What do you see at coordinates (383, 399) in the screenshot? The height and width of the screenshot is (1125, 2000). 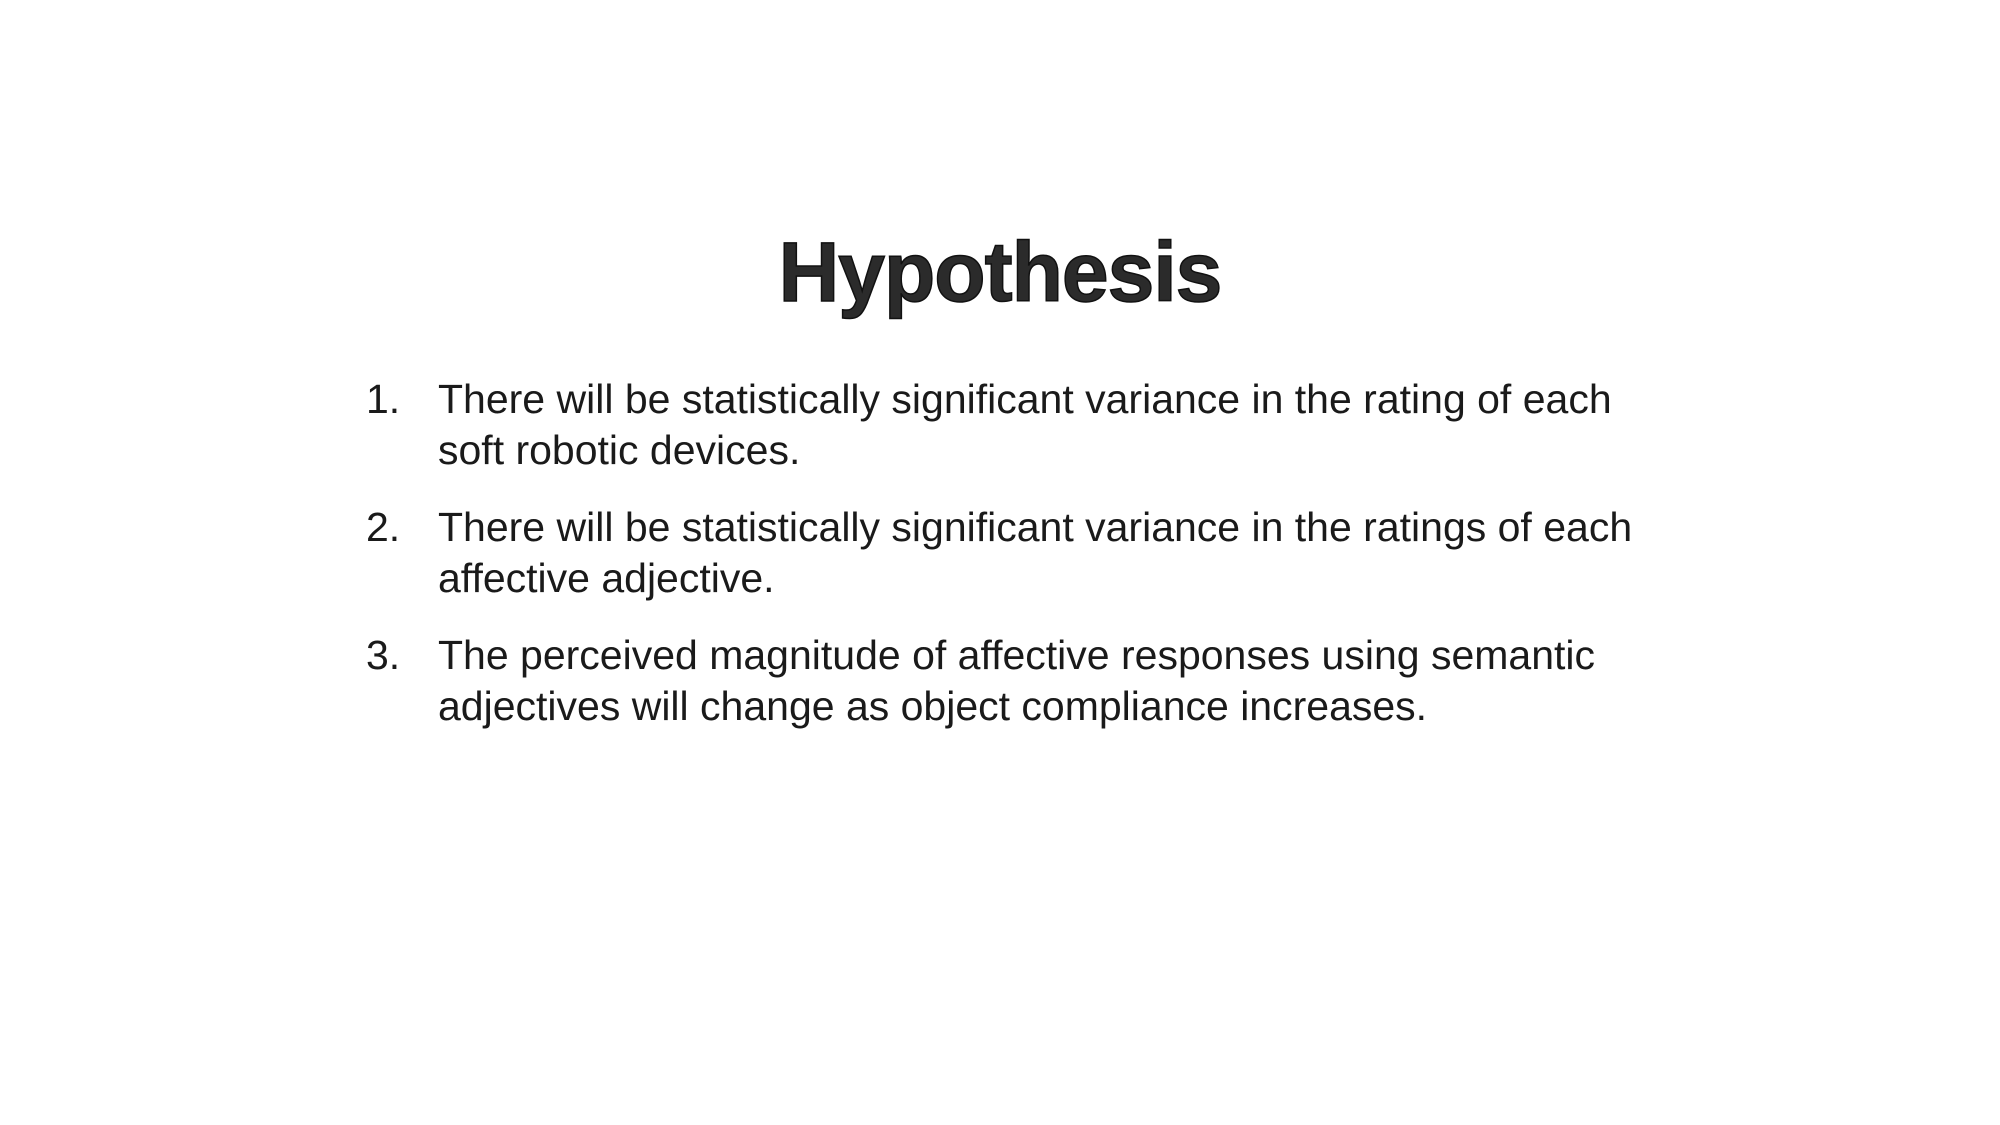 I see `hypothesis-number: 1.` at bounding box center [383, 399].